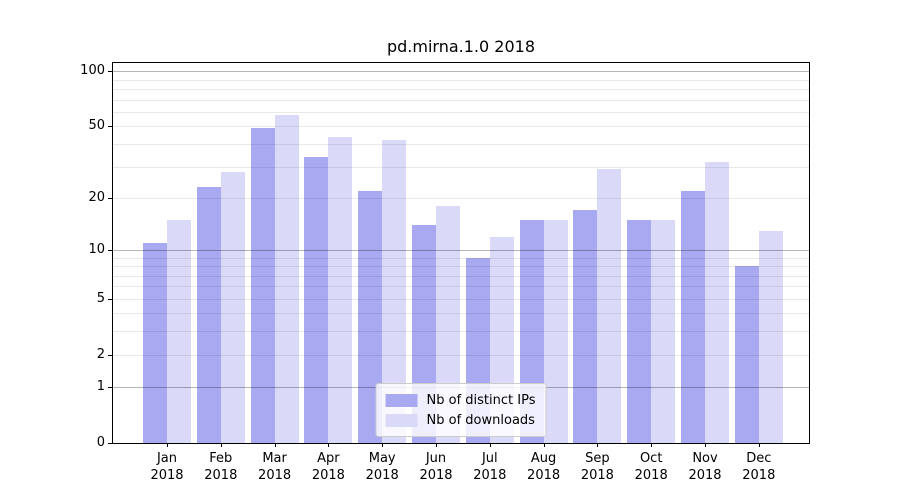  What do you see at coordinates (401, 400) in the screenshot?
I see `legend-swatch-distinct-ips` at bounding box center [401, 400].